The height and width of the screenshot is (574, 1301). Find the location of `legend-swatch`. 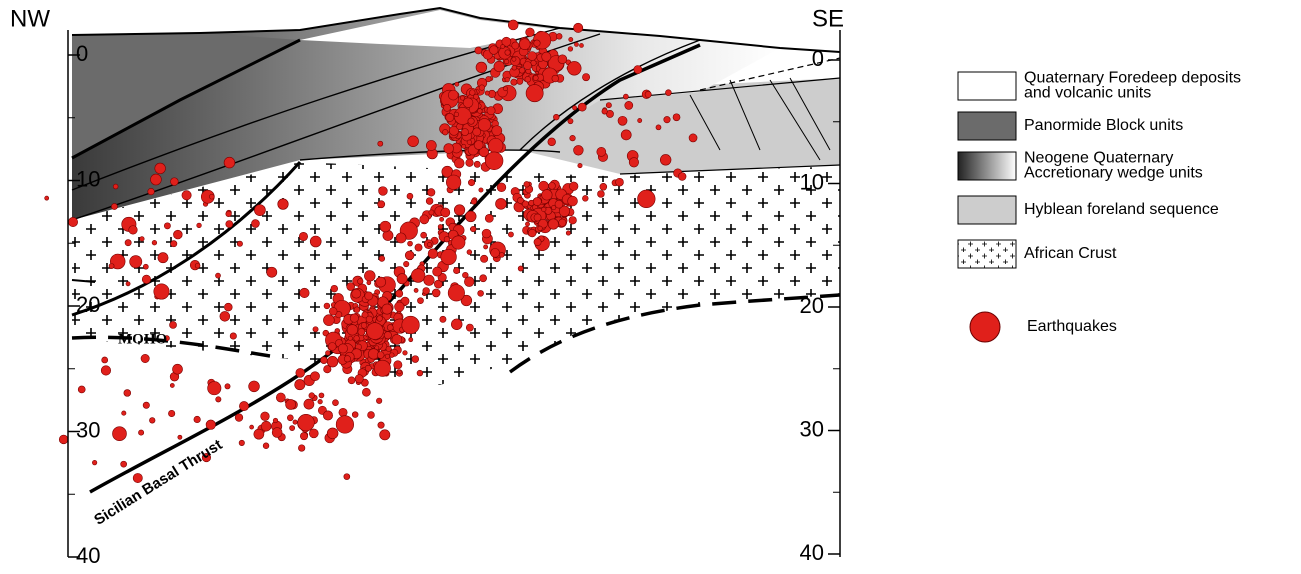

legend-swatch is located at coordinates (987, 86).